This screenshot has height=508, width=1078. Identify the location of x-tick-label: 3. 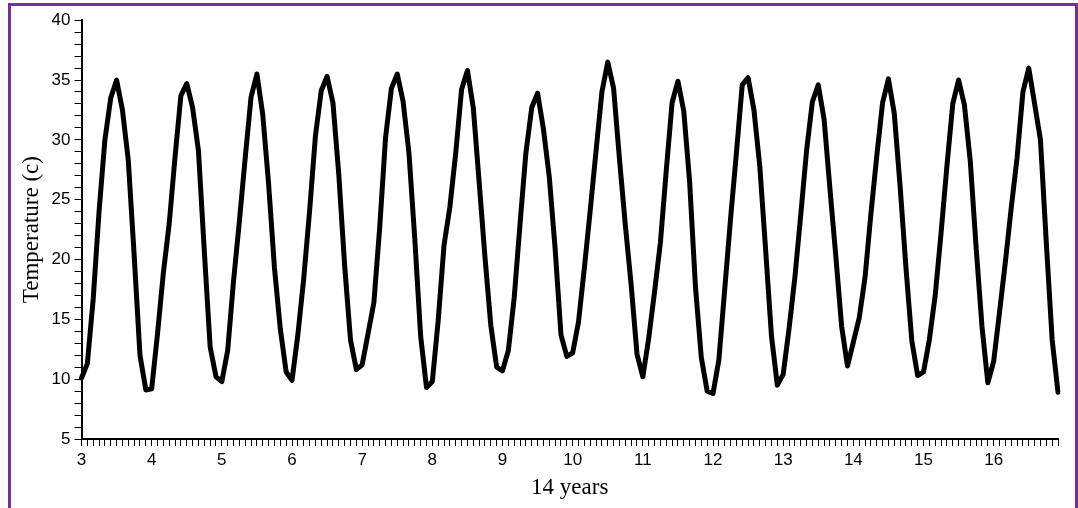
(81, 459).